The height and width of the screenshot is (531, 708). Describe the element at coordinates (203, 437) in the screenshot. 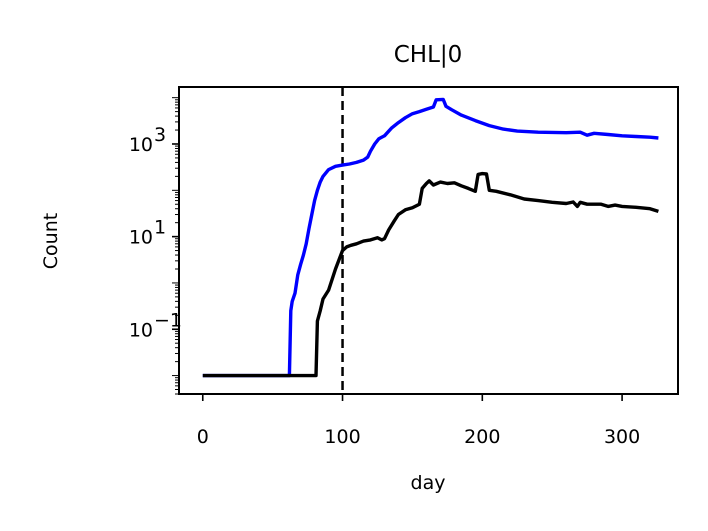

I see `x-tick-label: 0` at that location.